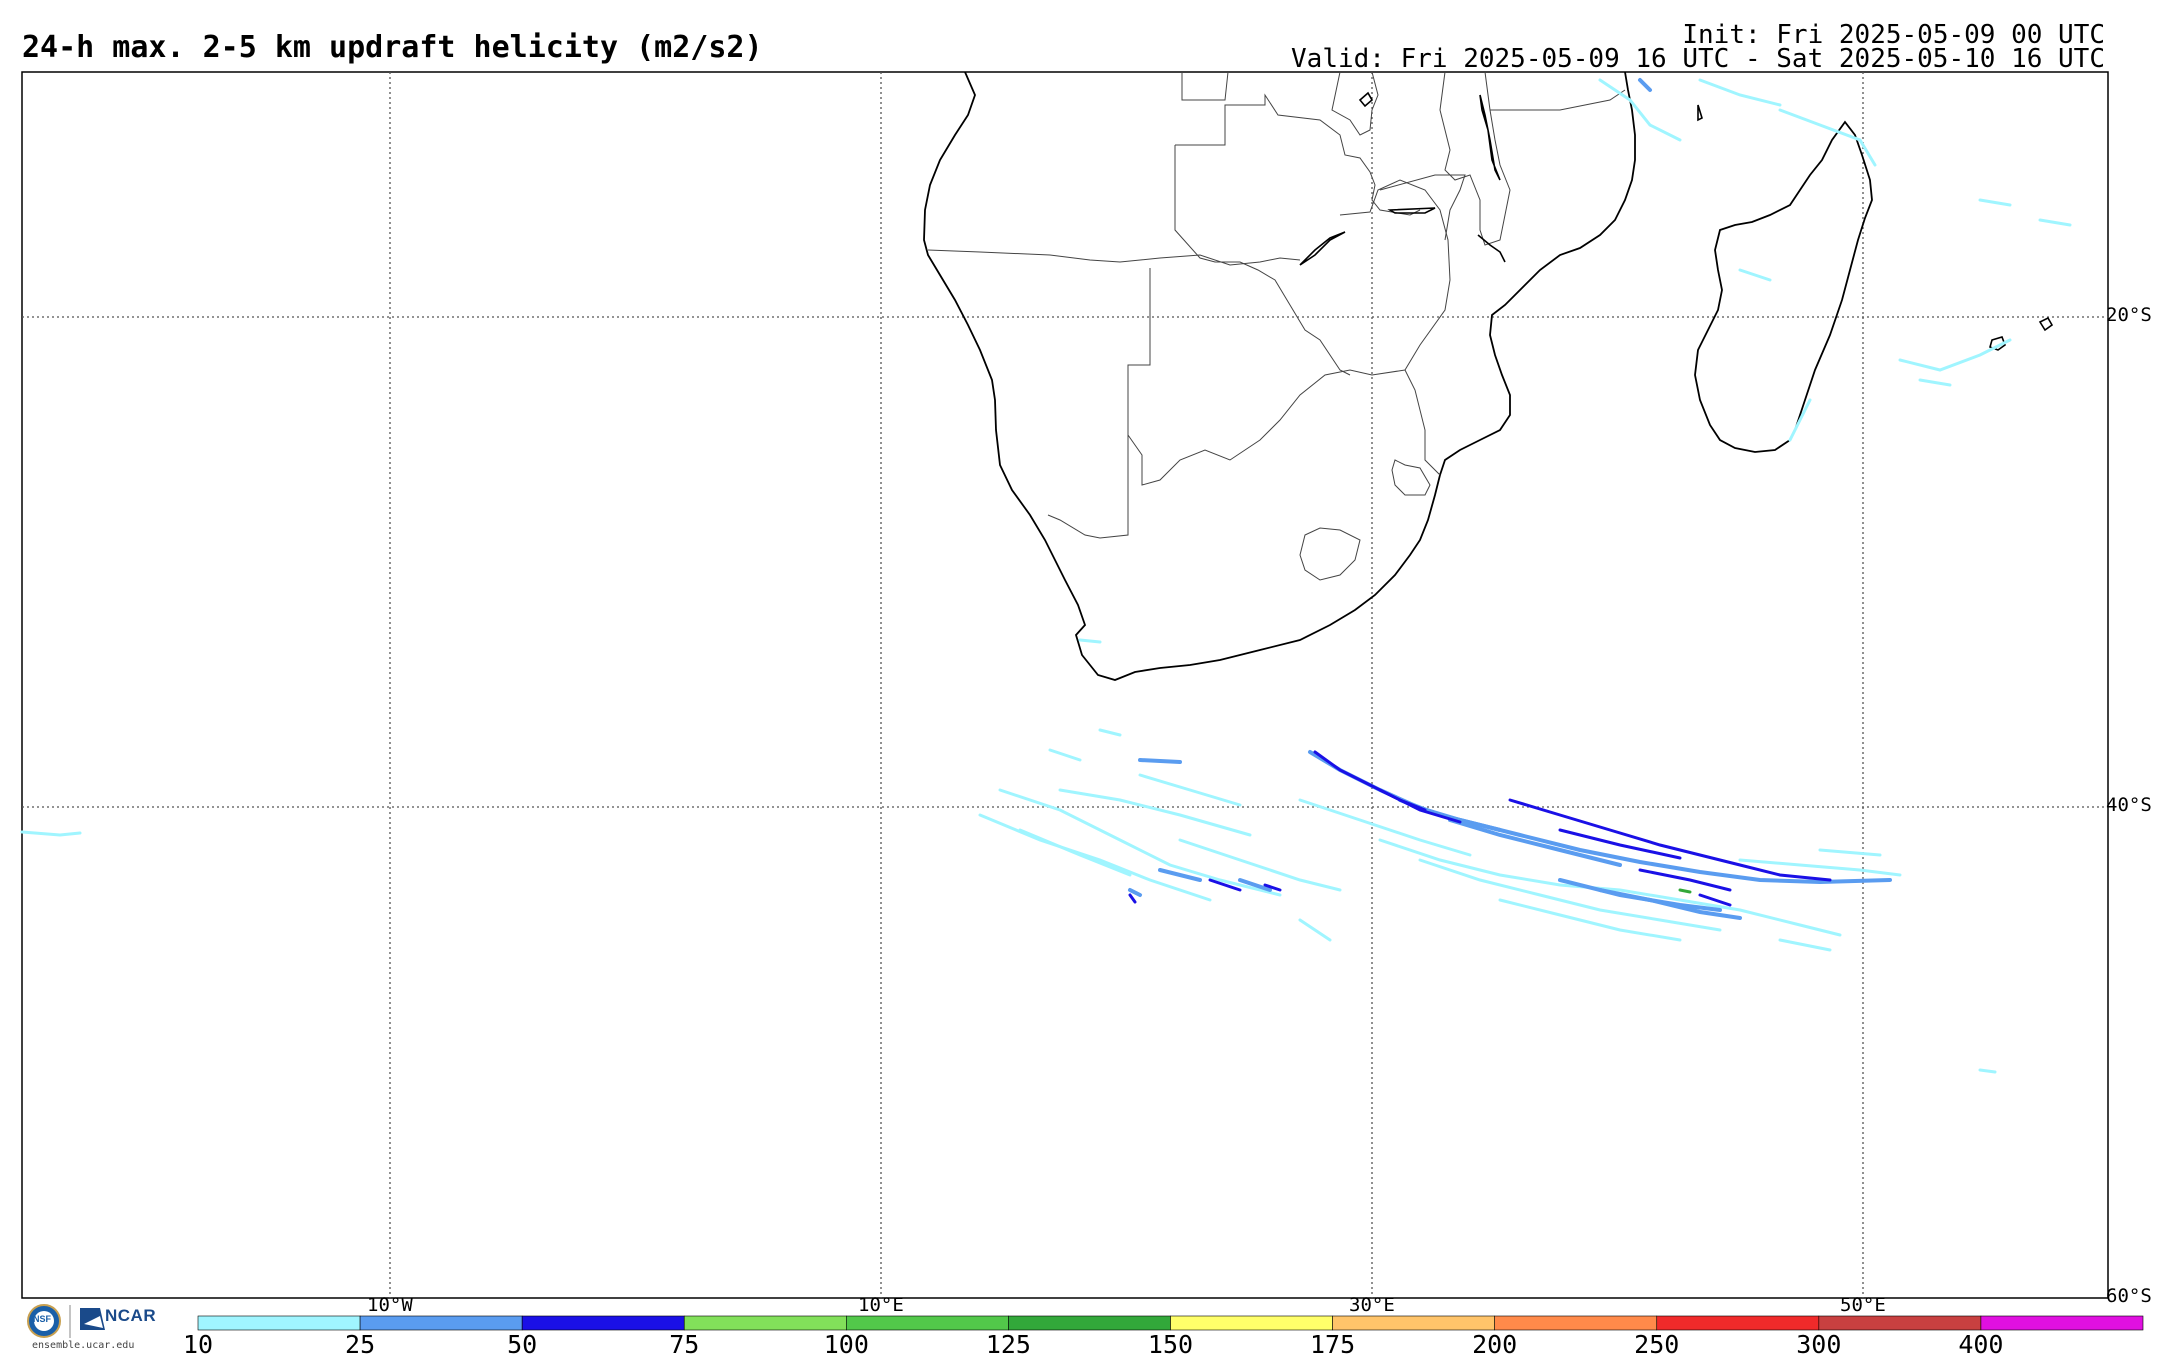 The height and width of the screenshot is (1359, 2160). What do you see at coordinates (2129, 315) in the screenshot?
I see `lat-label-20s: 20°S` at bounding box center [2129, 315].